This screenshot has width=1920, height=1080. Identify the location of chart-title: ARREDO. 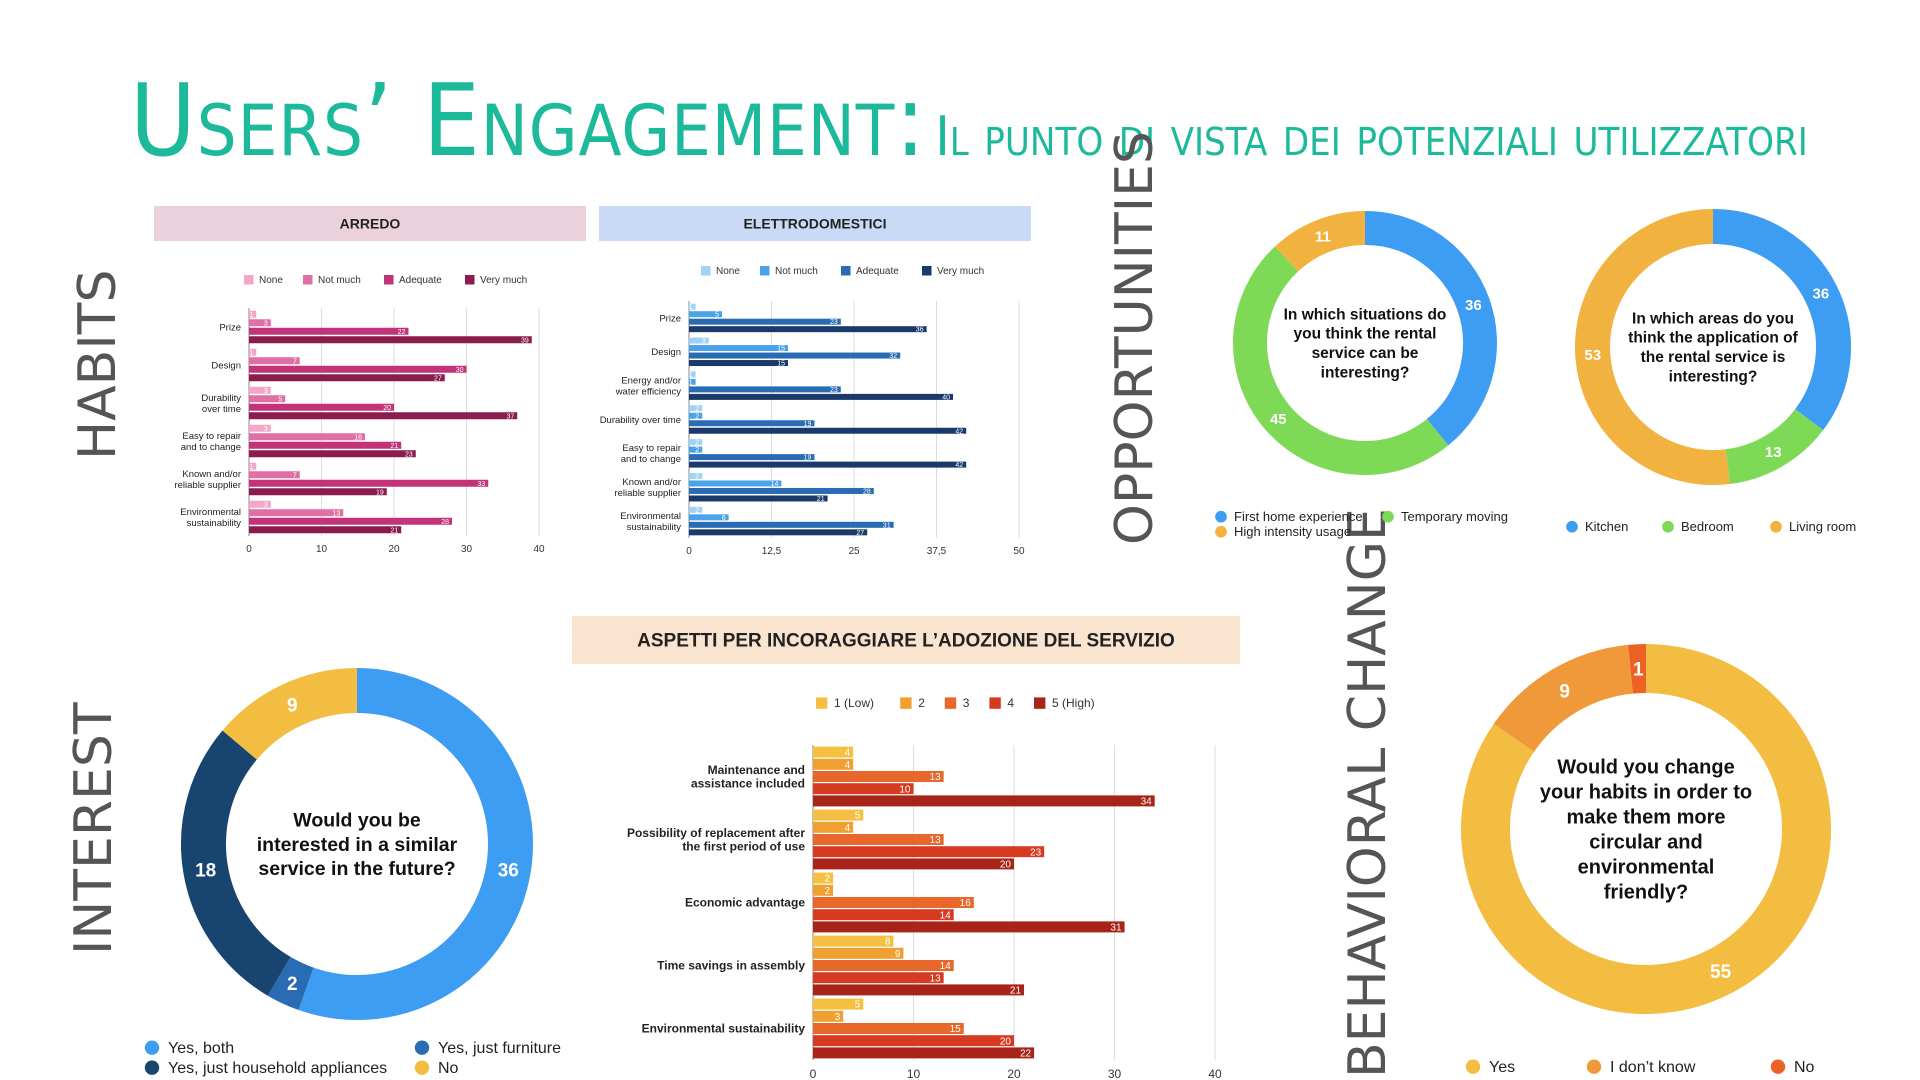
(370, 223).